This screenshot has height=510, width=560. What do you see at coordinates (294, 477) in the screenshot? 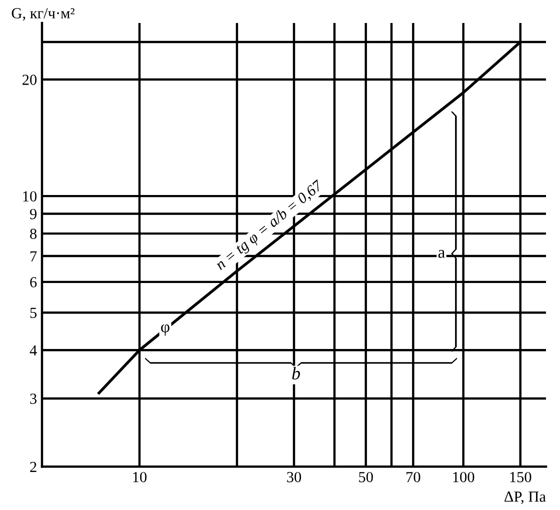
I see `x-tick-label: 30` at bounding box center [294, 477].